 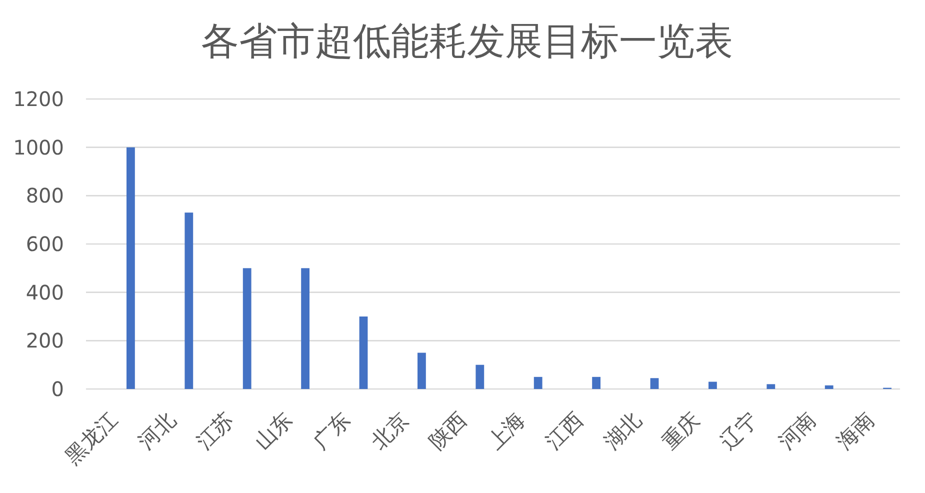 I want to click on y-tick-label: 400, so click(x=45, y=292).